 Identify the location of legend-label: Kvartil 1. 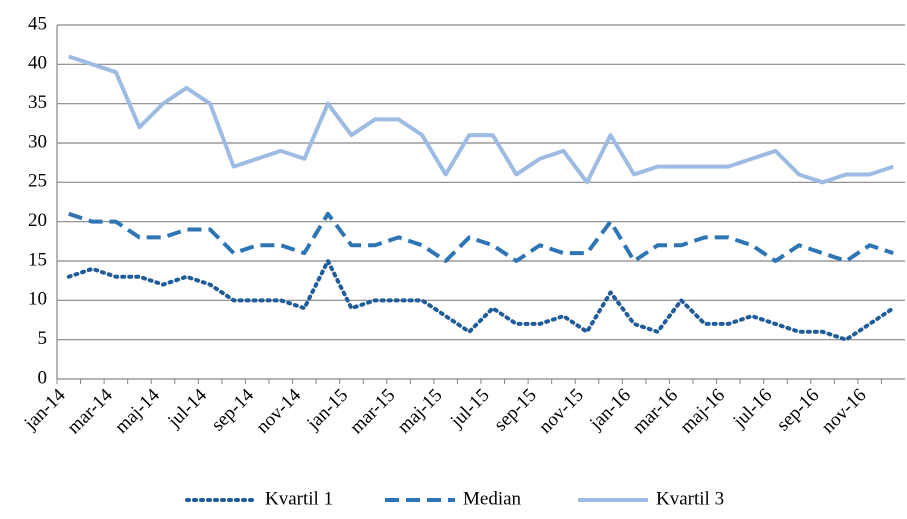
(299, 498).